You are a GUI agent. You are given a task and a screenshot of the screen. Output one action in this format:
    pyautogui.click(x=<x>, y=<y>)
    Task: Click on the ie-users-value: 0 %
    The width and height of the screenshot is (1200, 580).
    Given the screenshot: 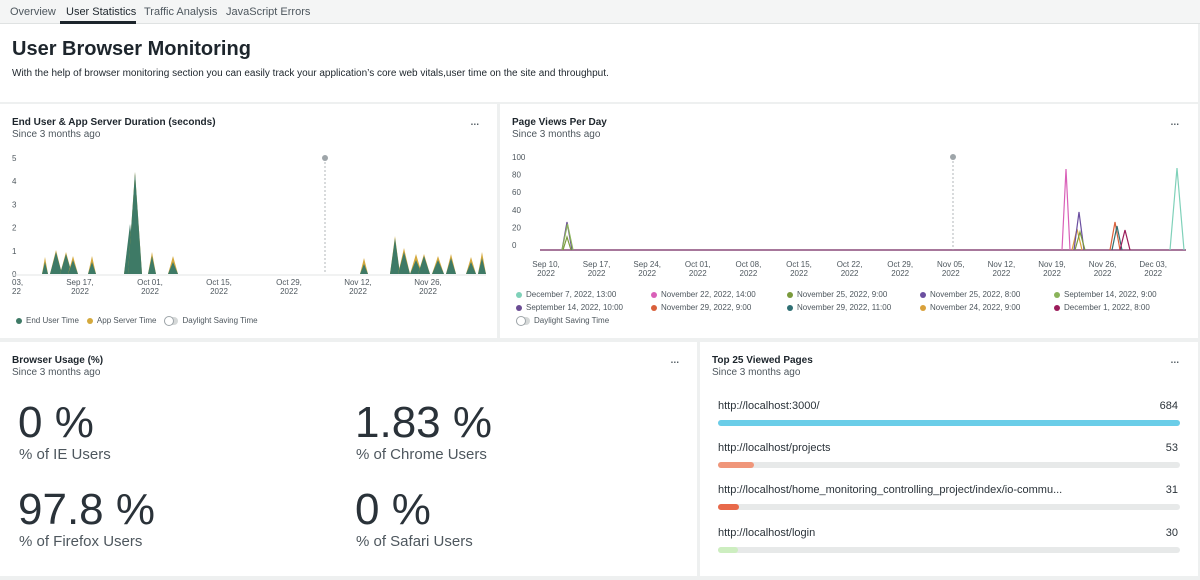 What is the action you would take?
    pyautogui.click(x=56, y=422)
    